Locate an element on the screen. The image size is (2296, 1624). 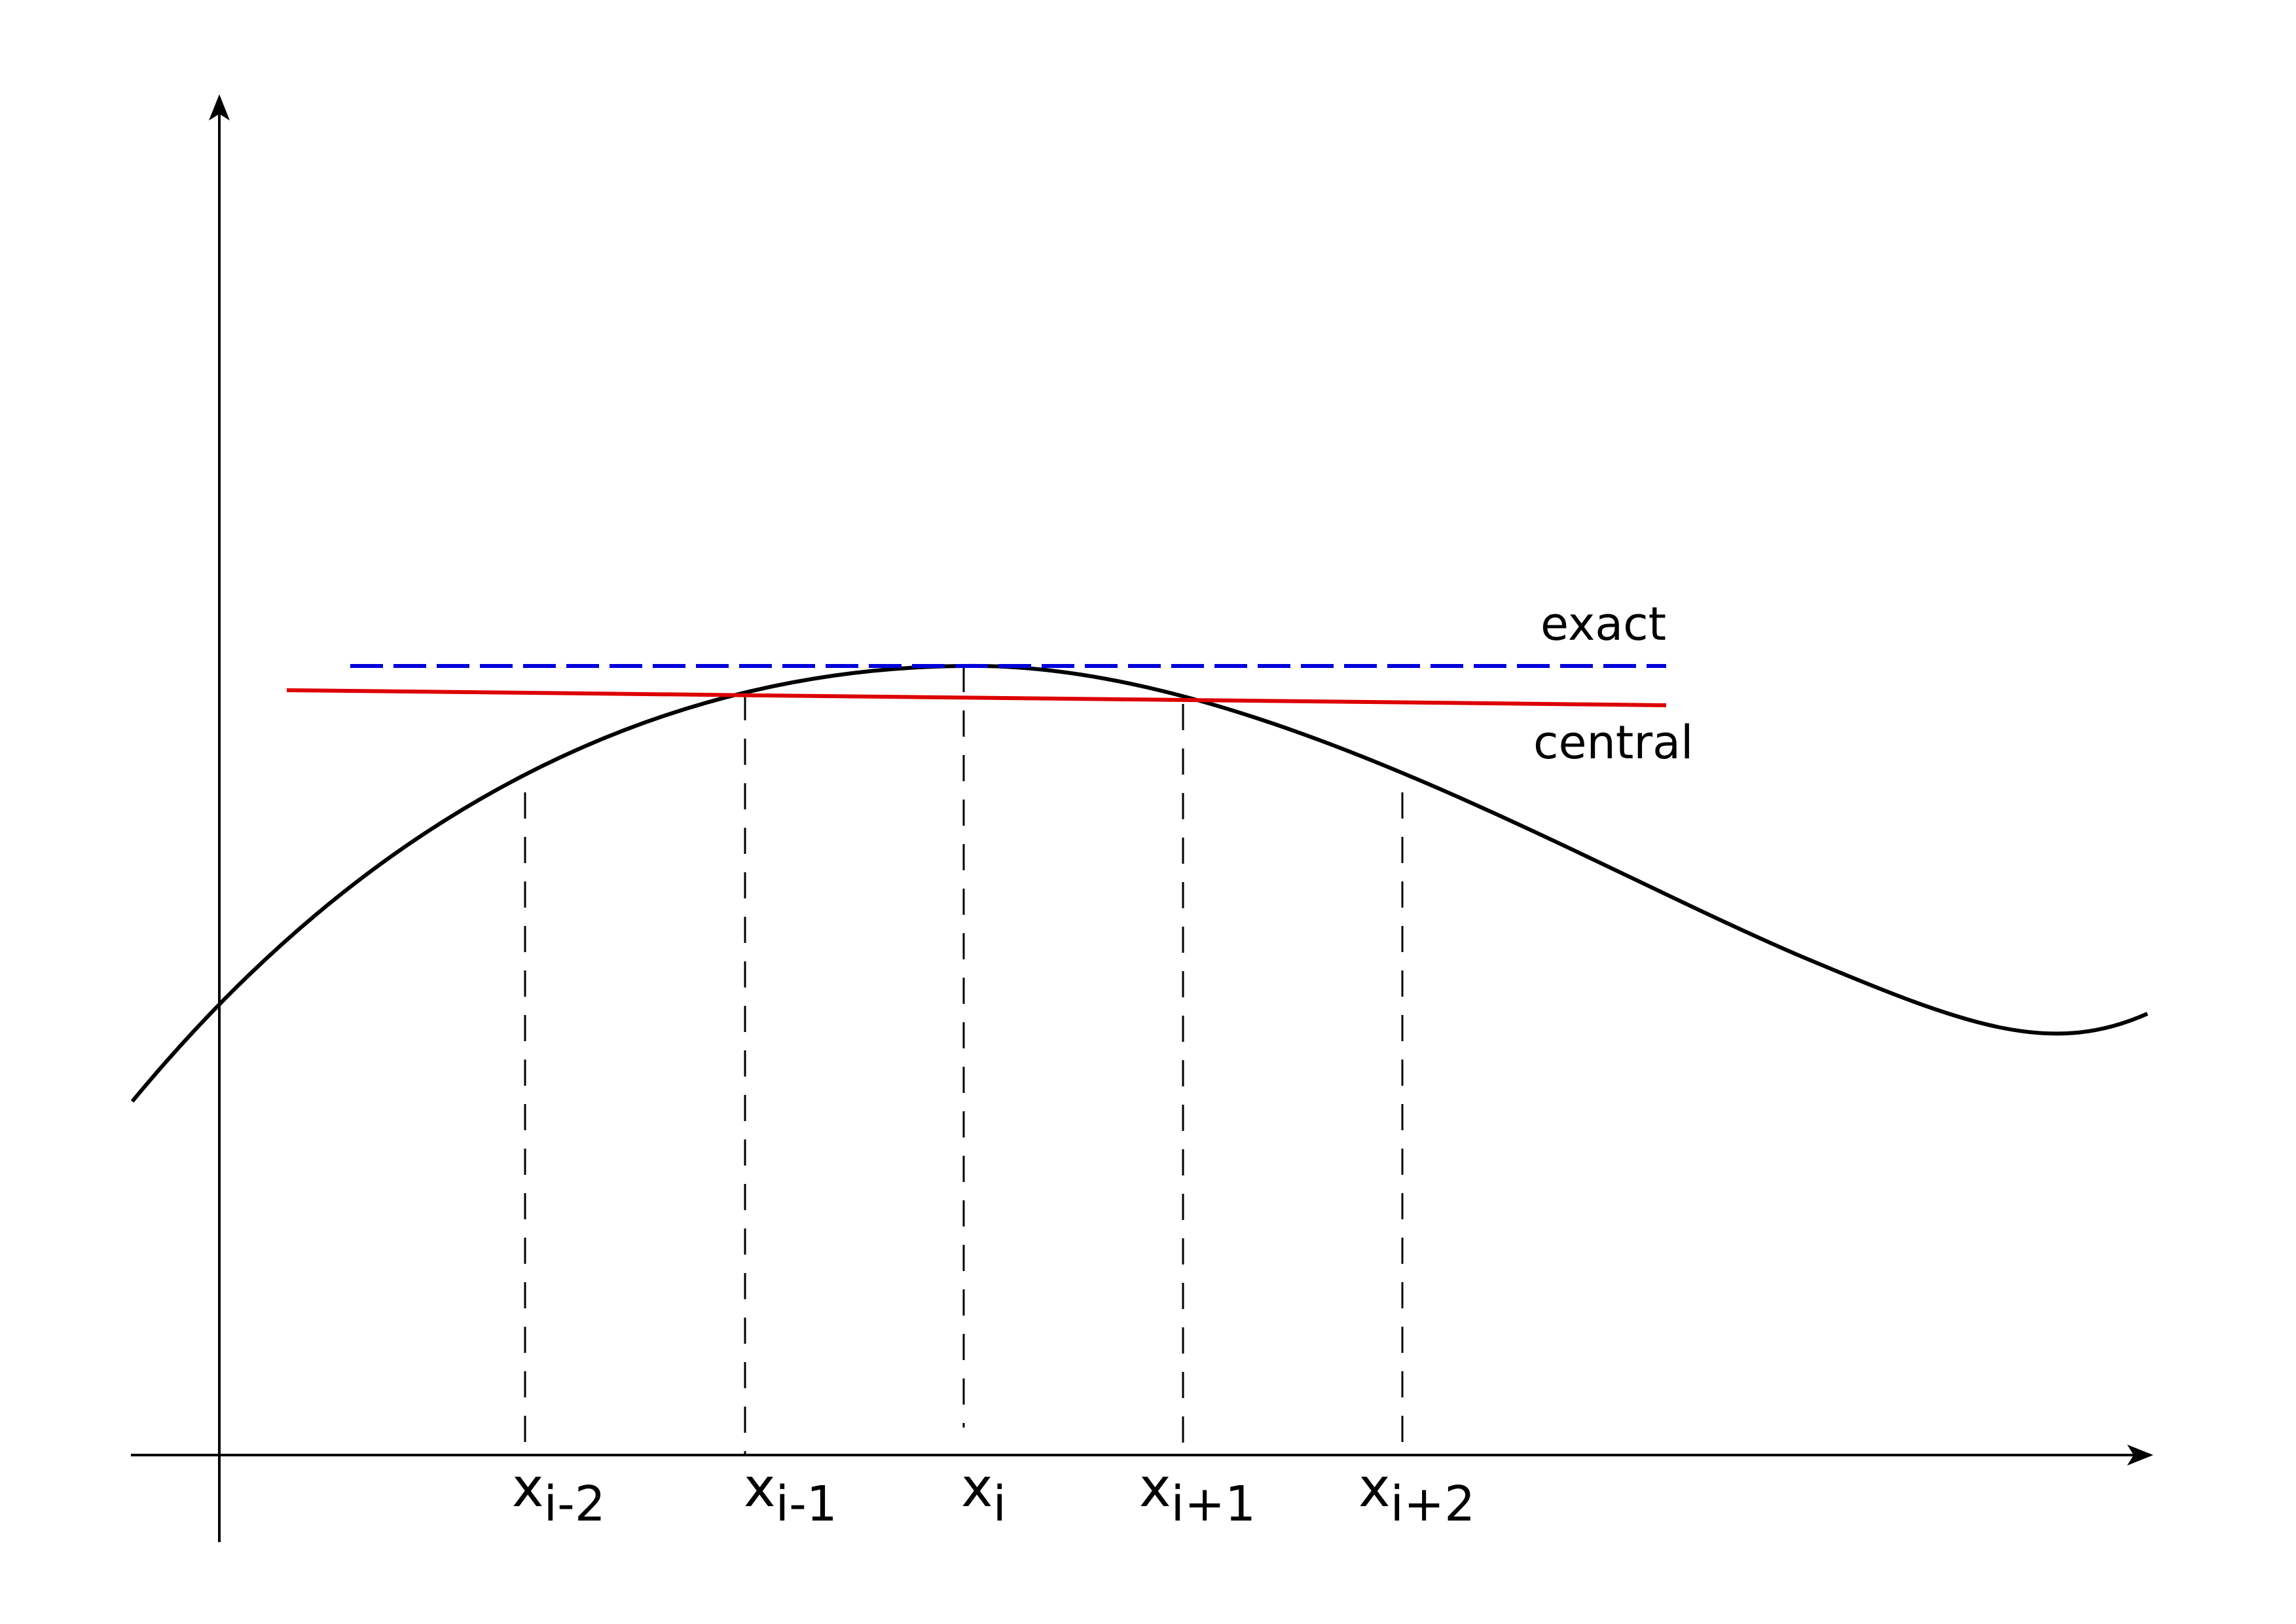
tick-subscript: i-2 is located at coordinates (575, 1504).